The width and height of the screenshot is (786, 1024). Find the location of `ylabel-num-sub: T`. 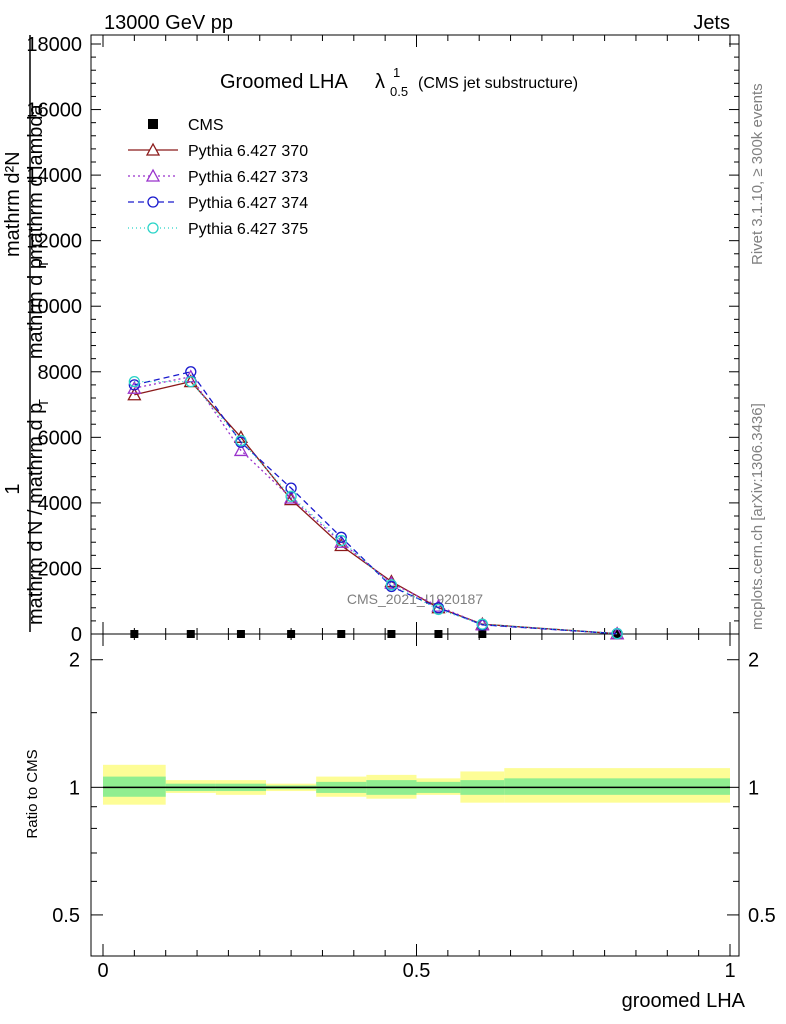

ylabel-num-sub: T is located at coordinates (43, 264).